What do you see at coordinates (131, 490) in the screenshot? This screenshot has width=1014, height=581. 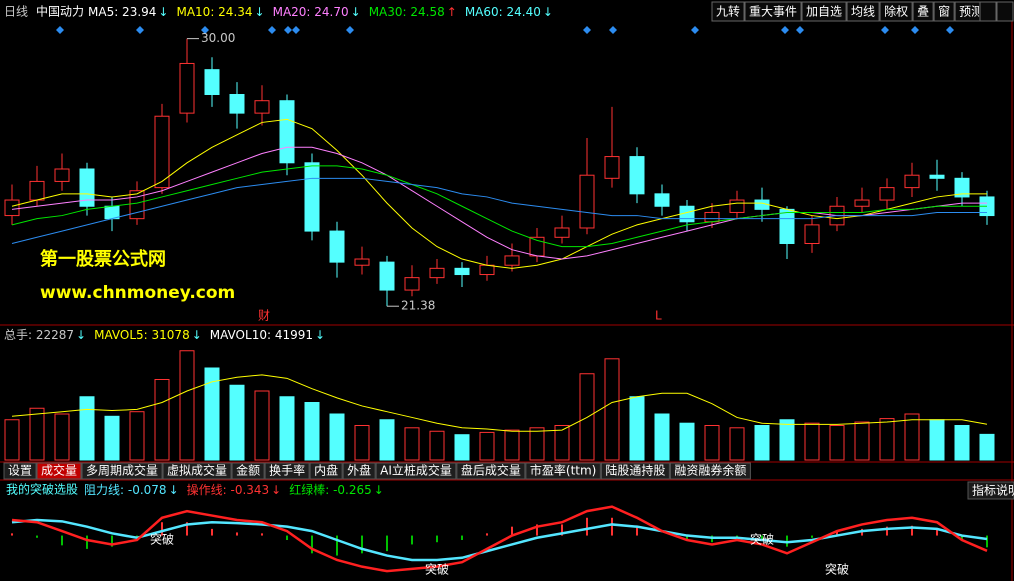 I see `indicator-legend: 阻力线: -0.078 ↓` at bounding box center [131, 490].